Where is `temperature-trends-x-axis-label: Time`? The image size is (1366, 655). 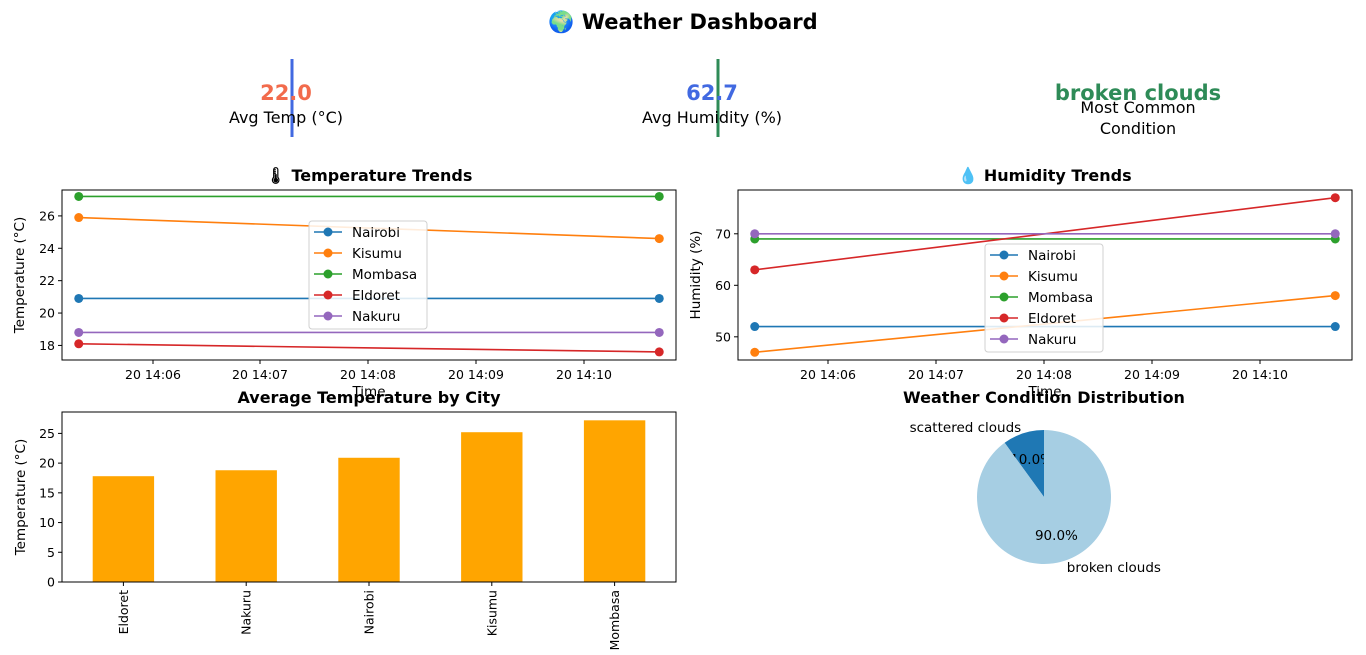 temperature-trends-x-axis-label: Time is located at coordinates (368, 392).